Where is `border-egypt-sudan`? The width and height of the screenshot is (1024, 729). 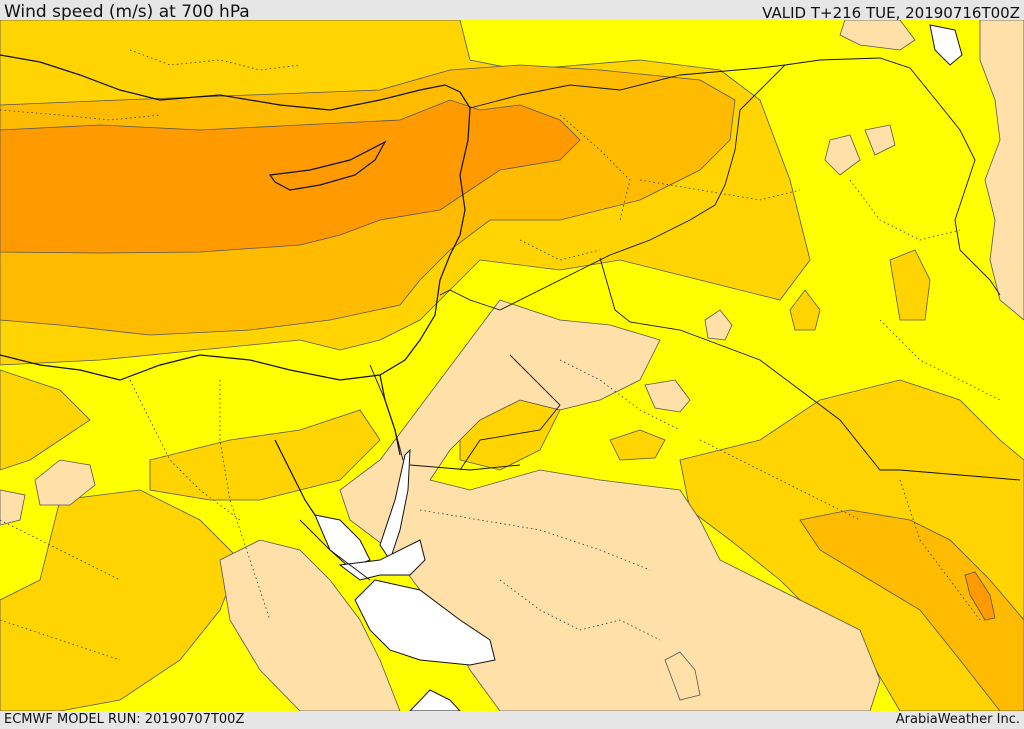
border-egypt-sudan is located at coordinates (335, 550).